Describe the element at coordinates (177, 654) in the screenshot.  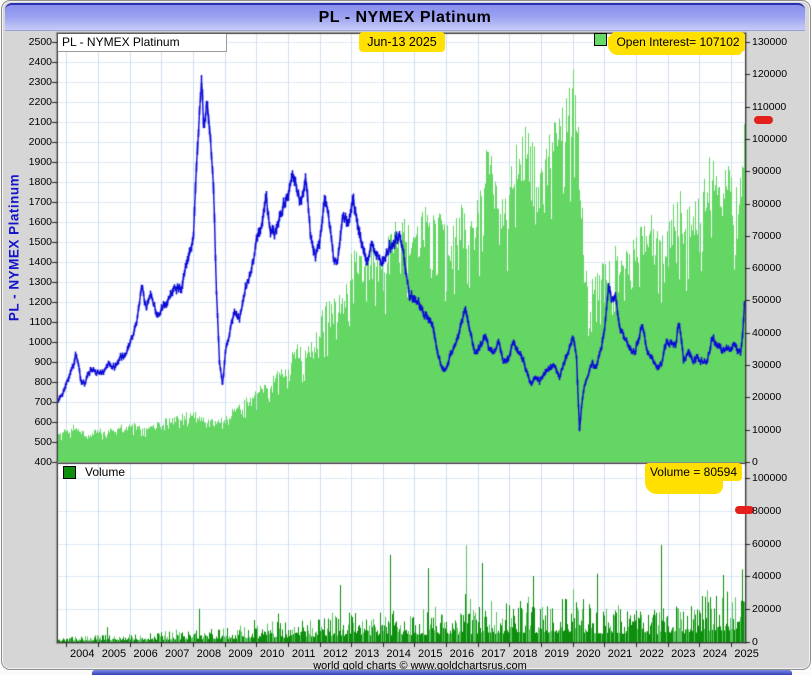
I see `year-label: 2007` at that location.